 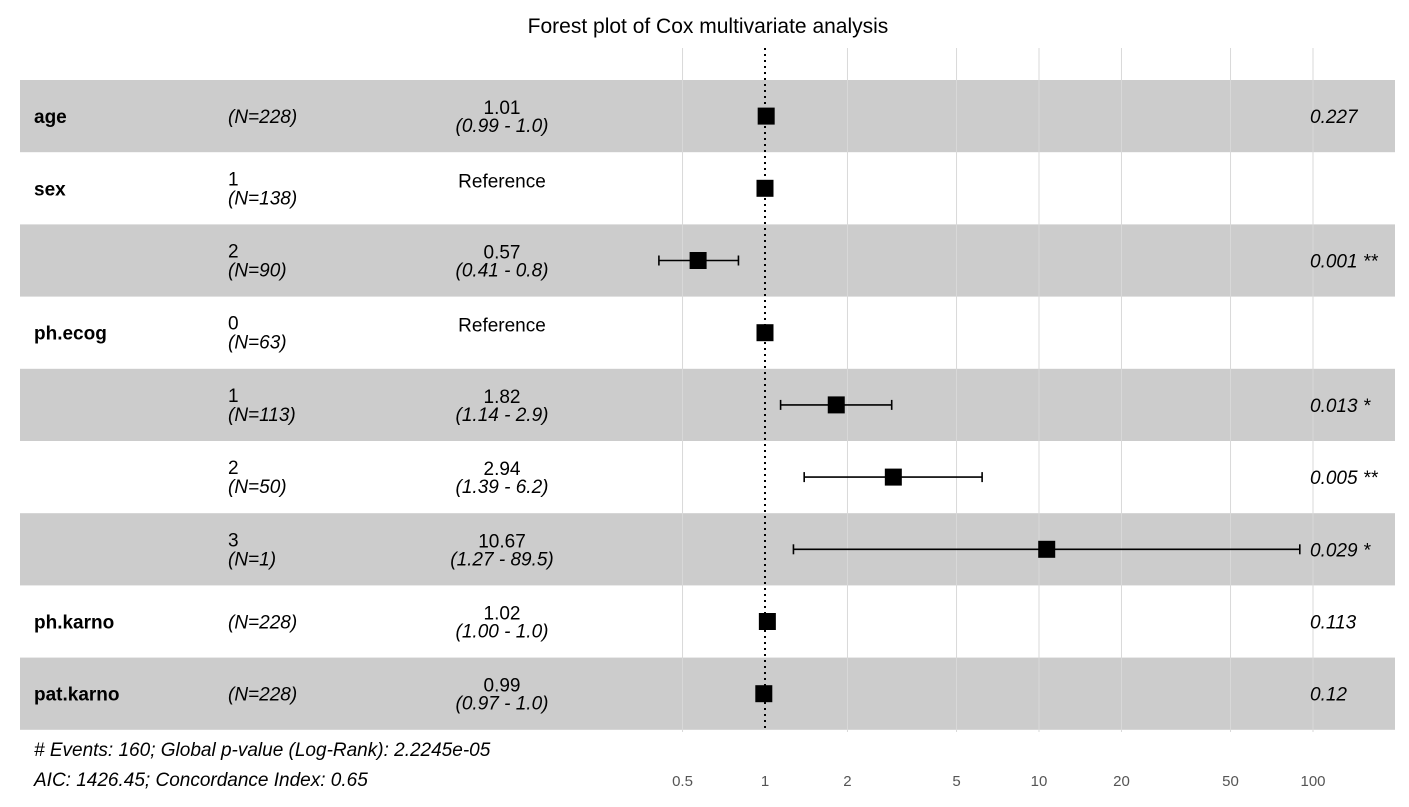 What do you see at coordinates (682, 781) in the screenshot?
I see `x-tick-label: 0.5` at bounding box center [682, 781].